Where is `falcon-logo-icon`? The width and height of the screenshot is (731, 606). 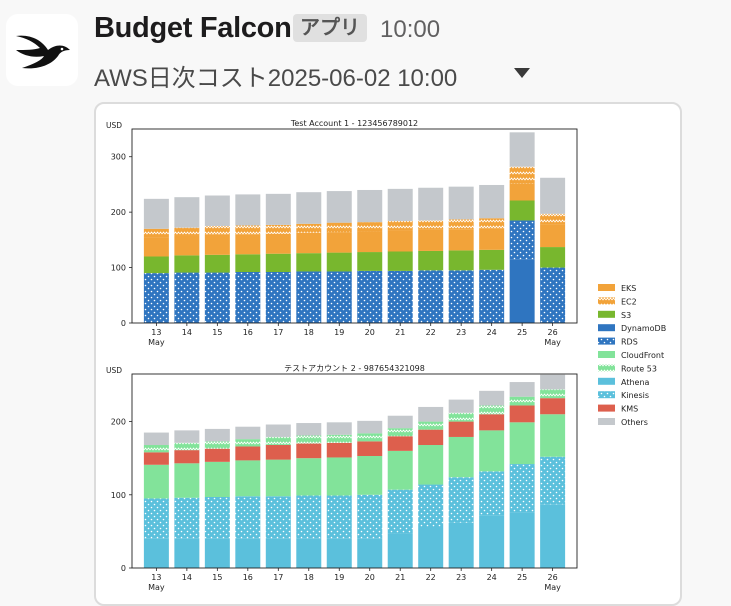
falcon-logo-icon is located at coordinates (43, 52).